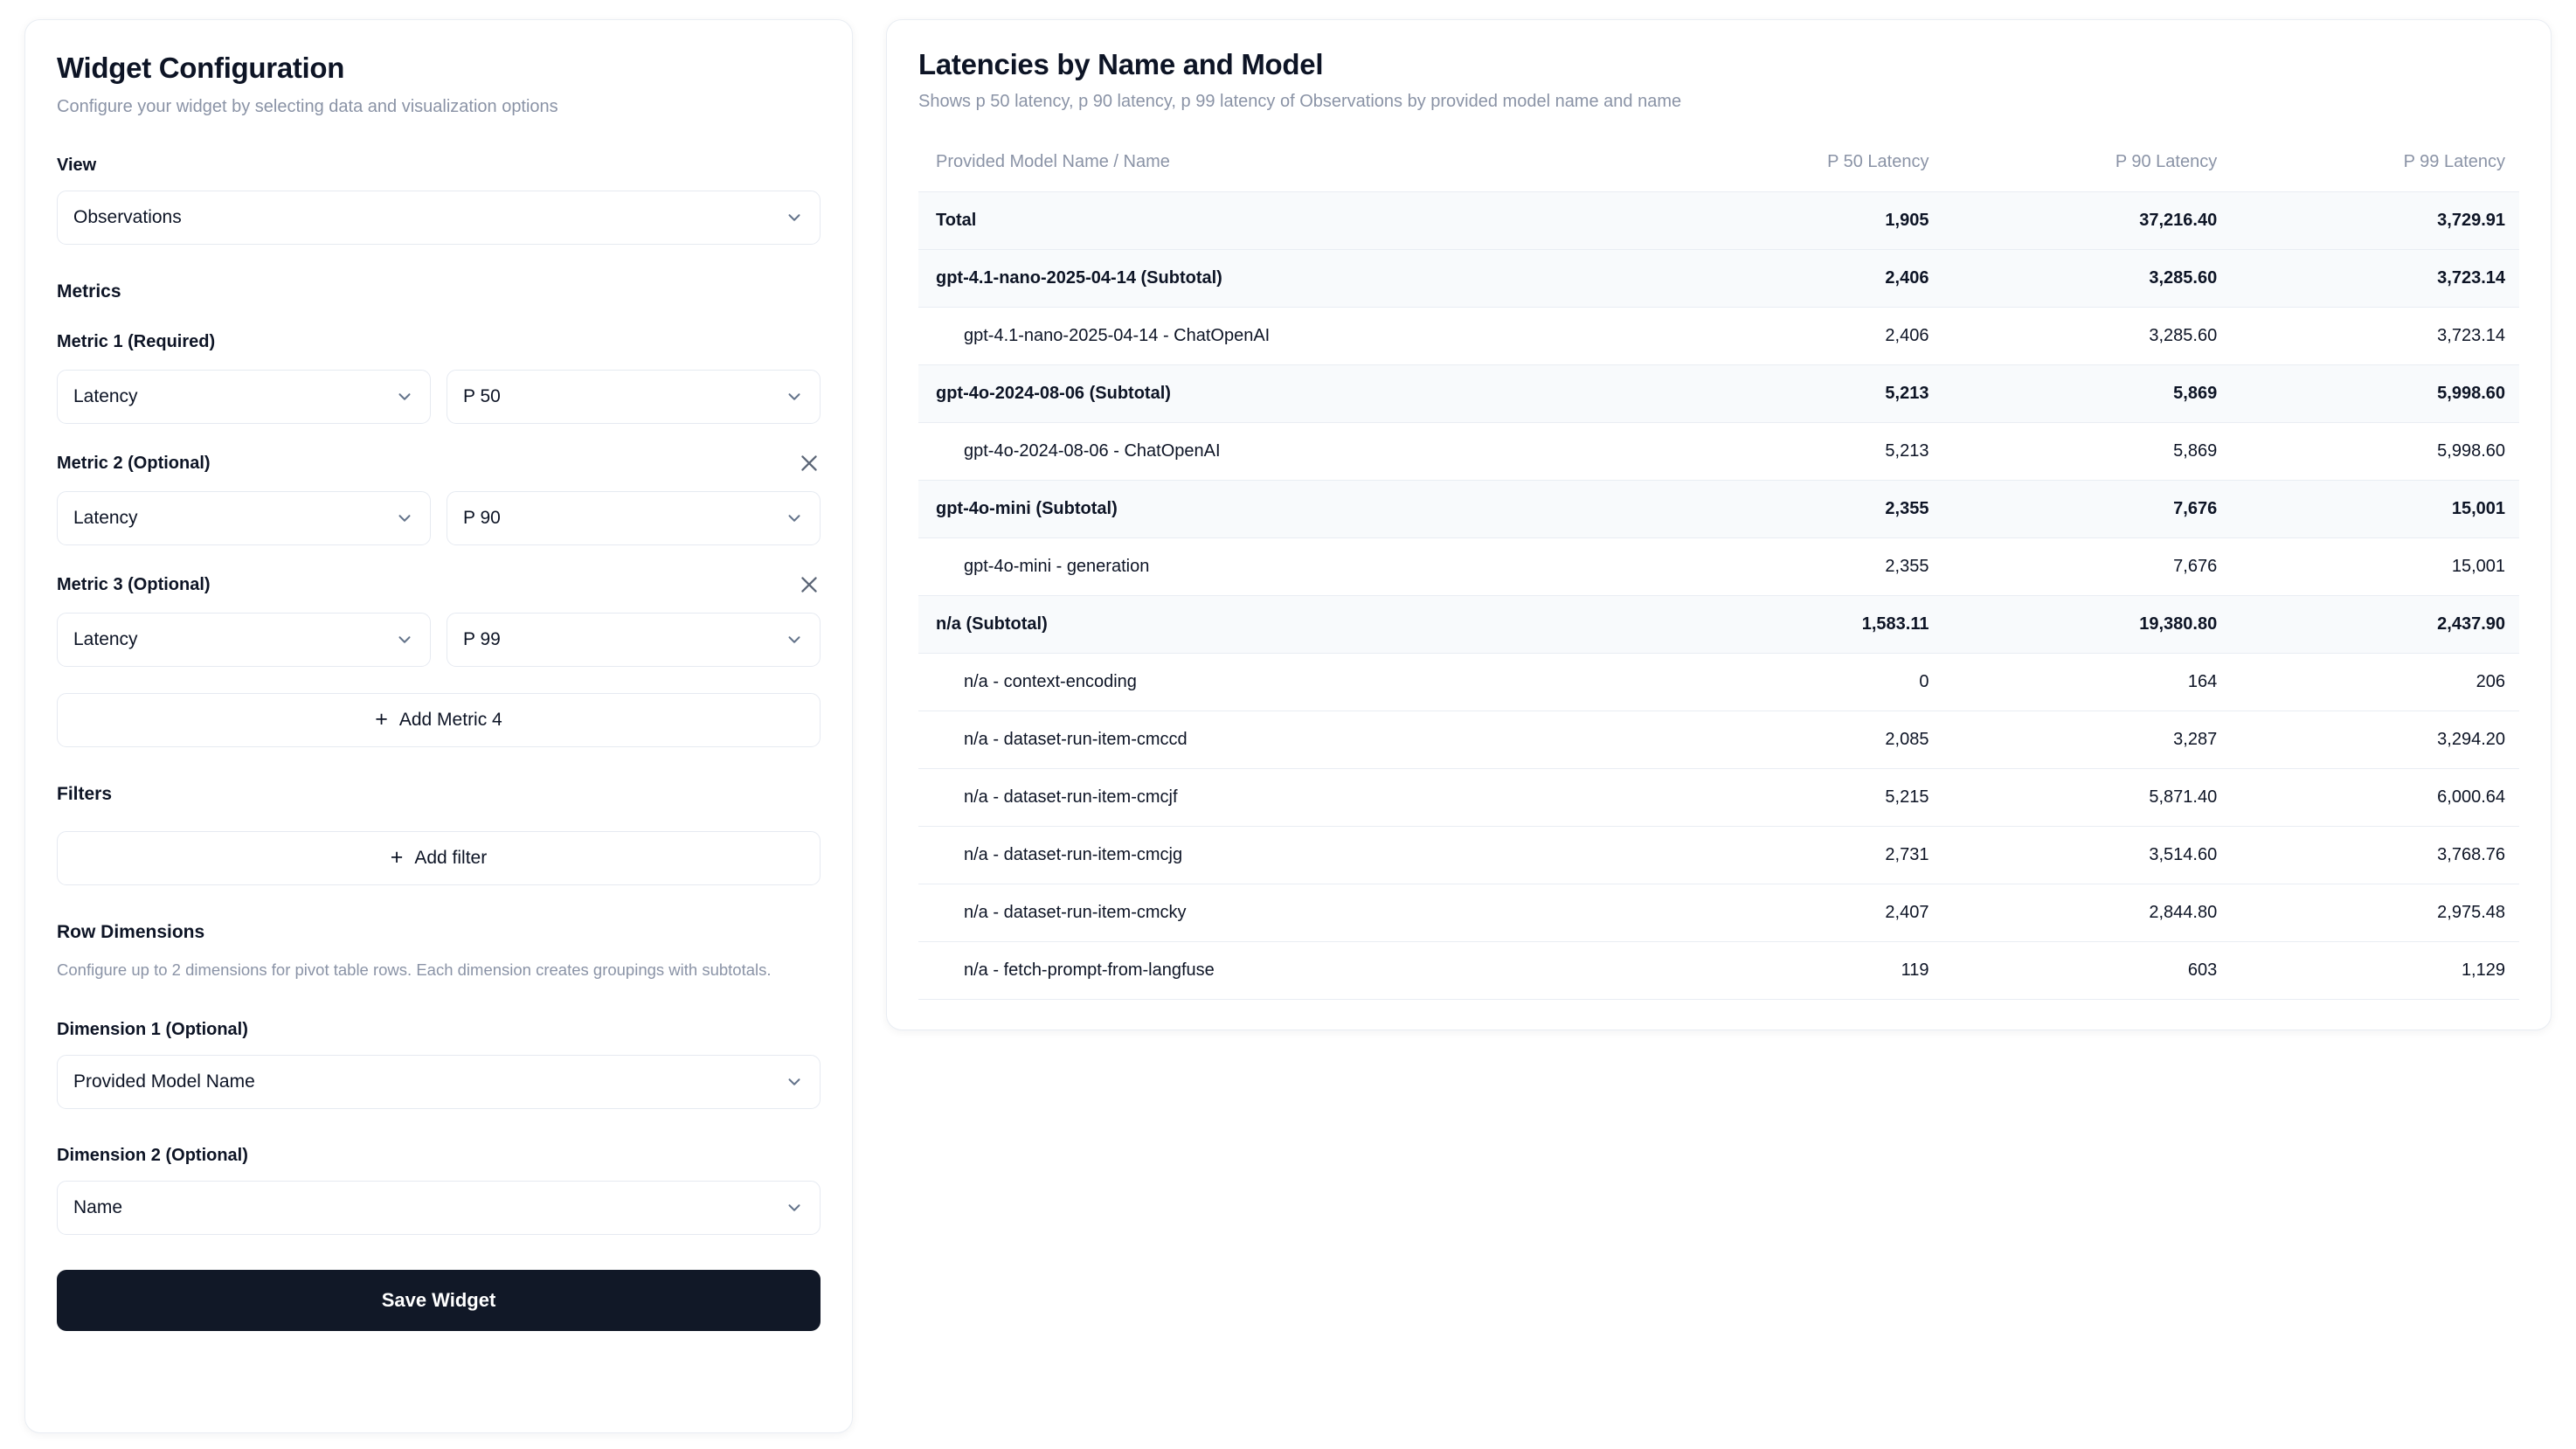 The height and width of the screenshot is (1449, 2576). I want to click on metric-2-row: Latency P 90, so click(439, 518).